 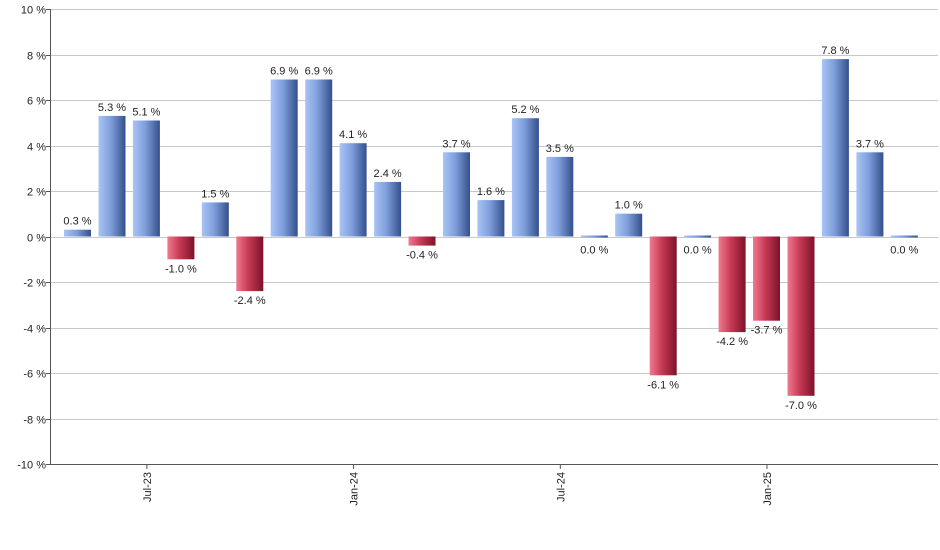 I want to click on data-label: -4.2 %, so click(x=732, y=342).